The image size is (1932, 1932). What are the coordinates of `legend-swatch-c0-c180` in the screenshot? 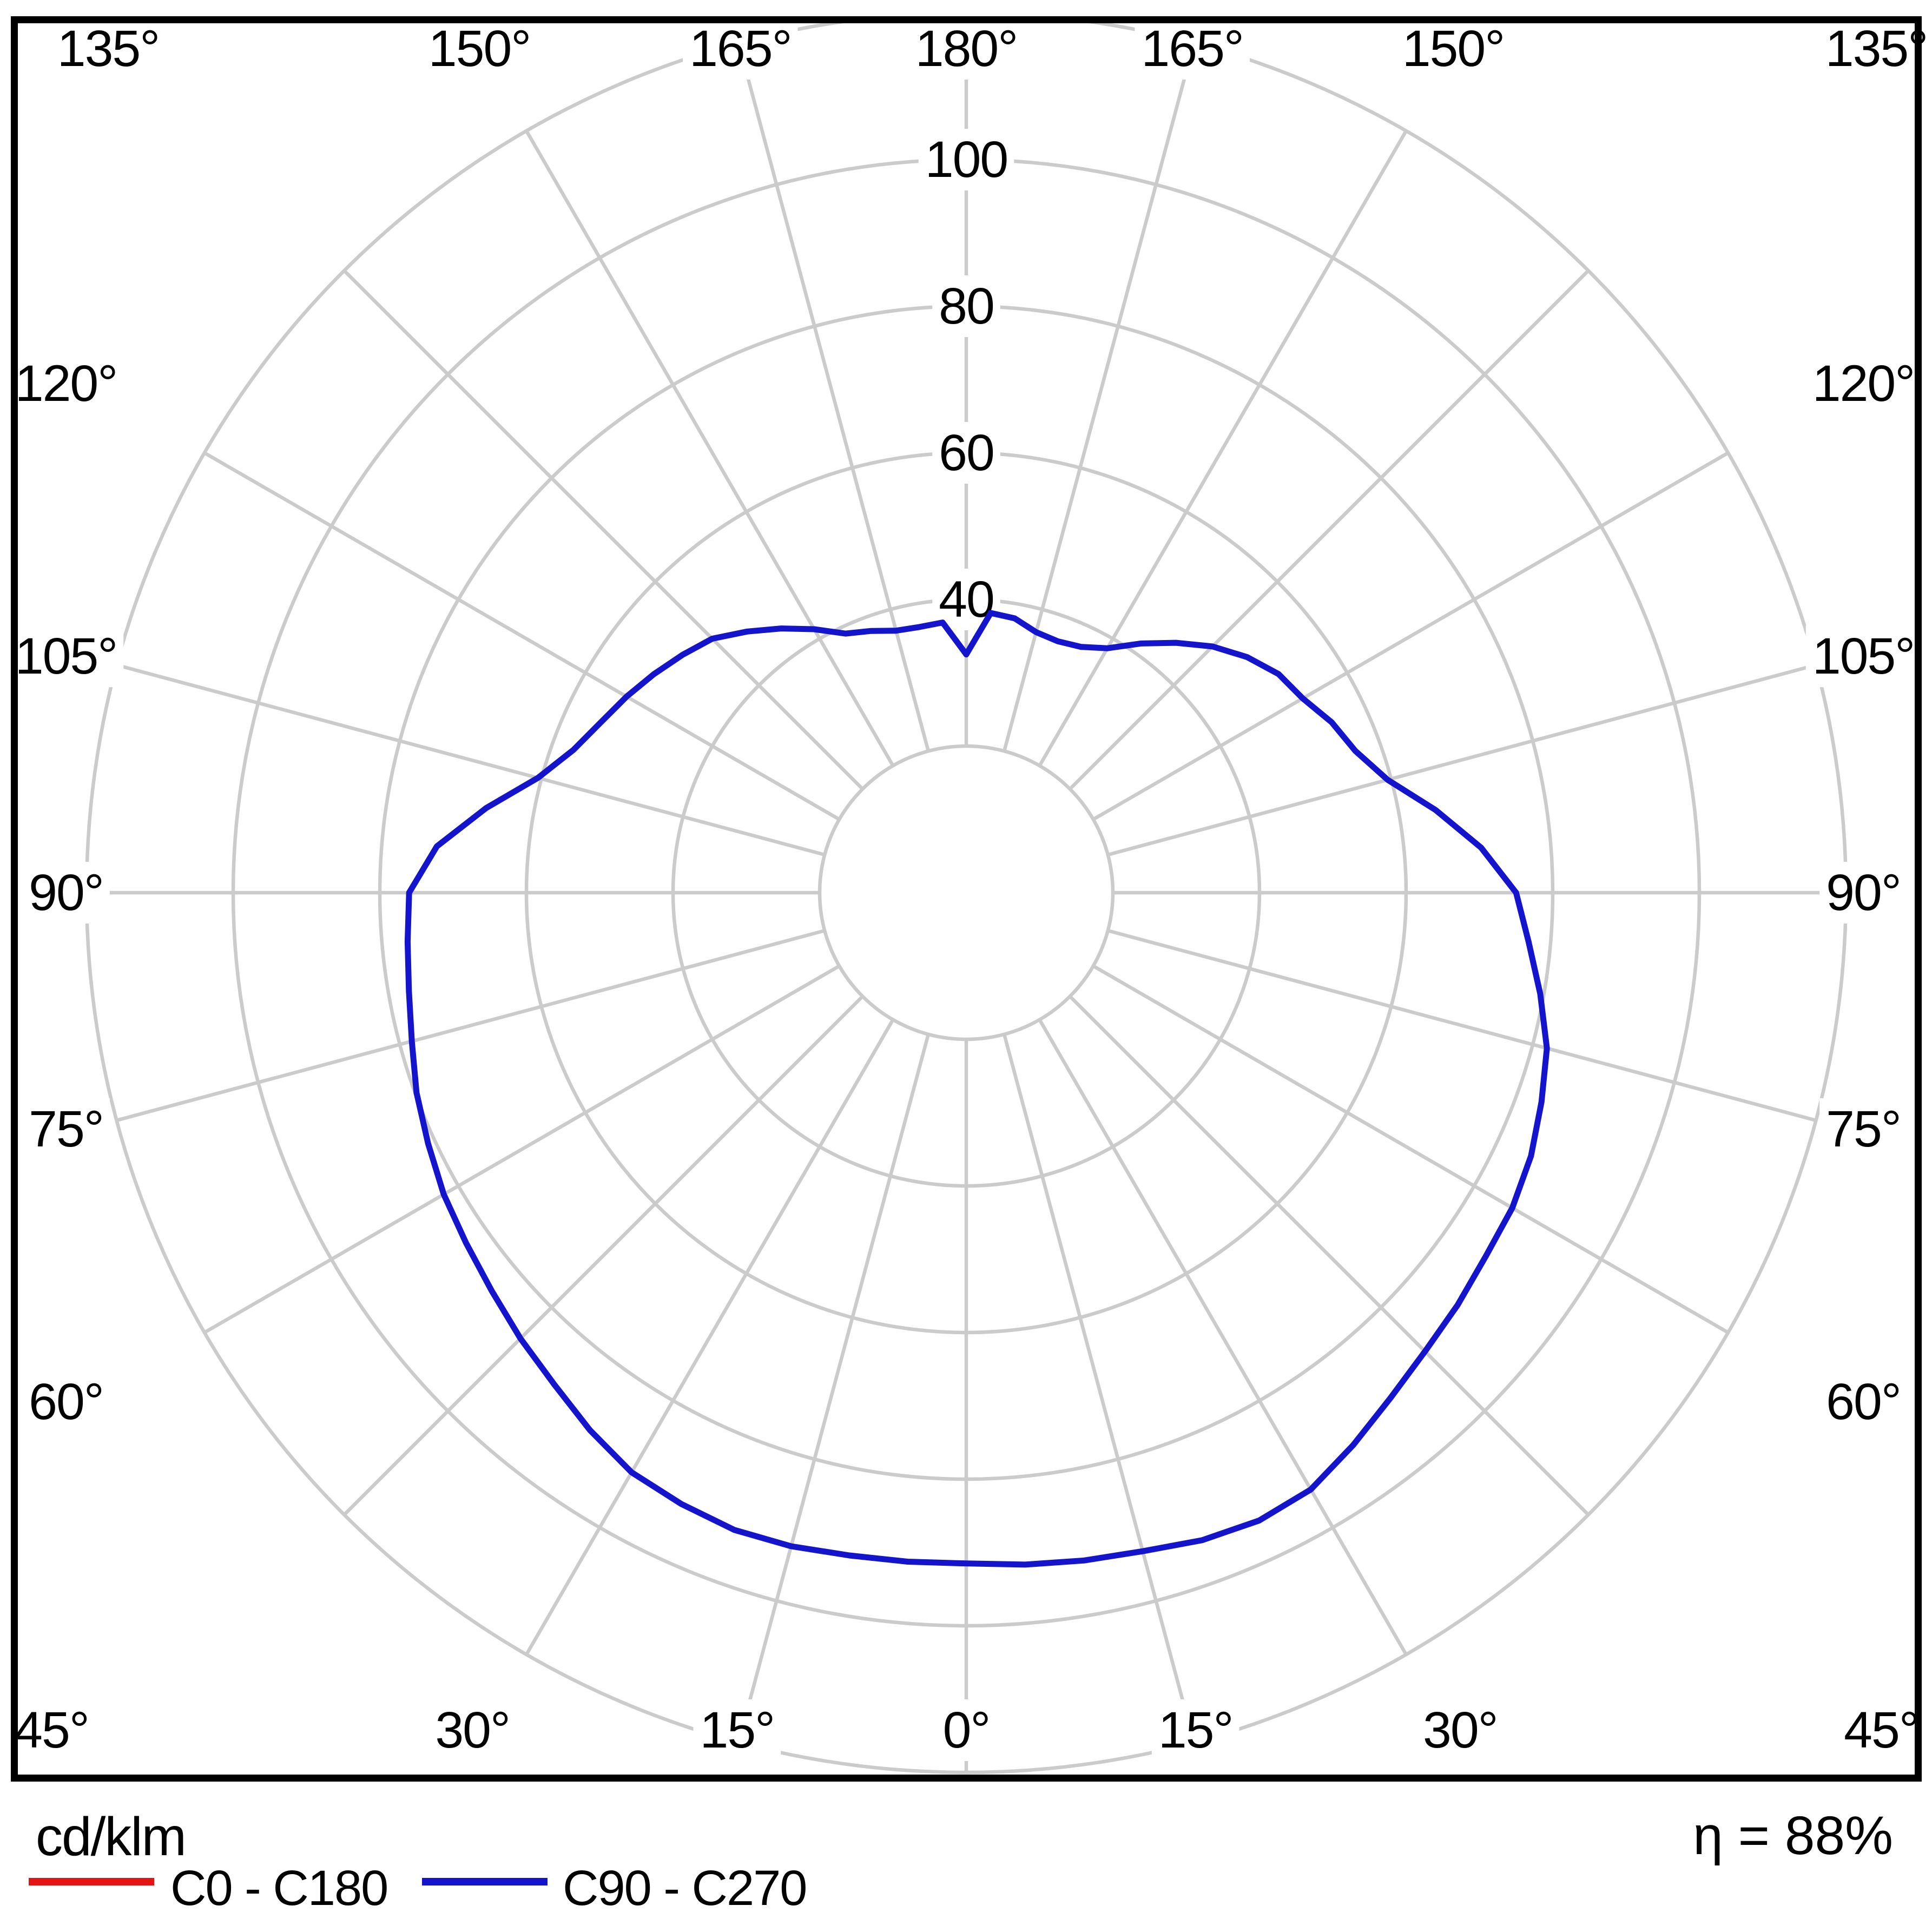 It's located at (91, 1881).